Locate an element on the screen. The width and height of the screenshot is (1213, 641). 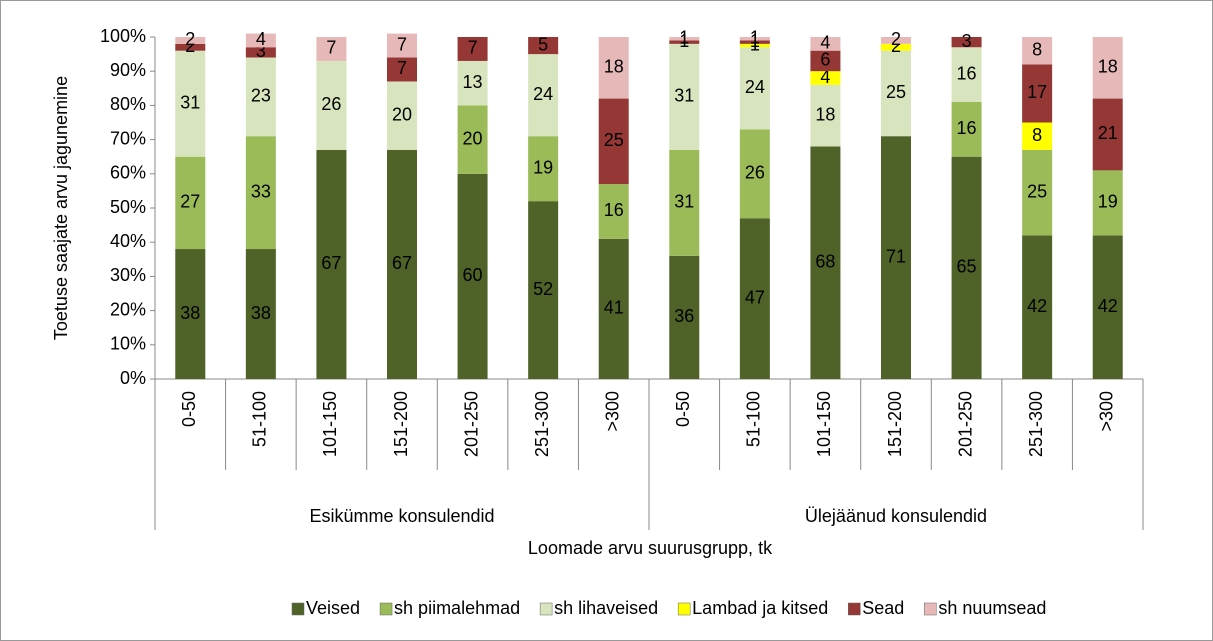
x-tick-label: 0-50 is located at coordinates (189, 409).